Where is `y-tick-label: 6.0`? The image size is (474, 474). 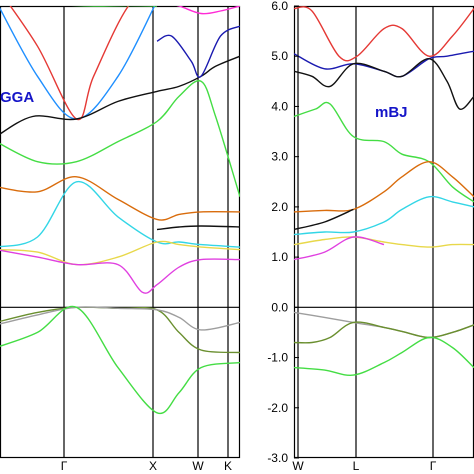 y-tick-label: 6.0 is located at coordinates (279, 6).